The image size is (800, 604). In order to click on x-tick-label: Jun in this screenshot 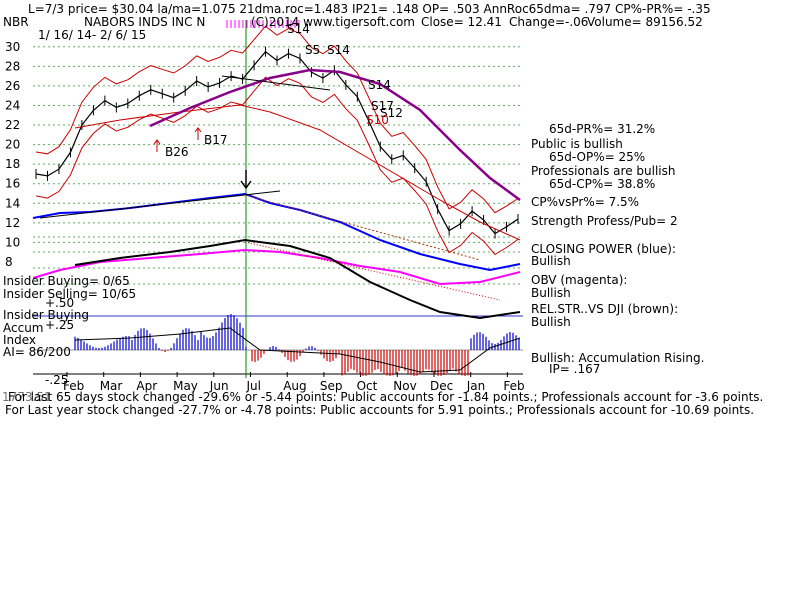, I will do `click(219, 386)`.